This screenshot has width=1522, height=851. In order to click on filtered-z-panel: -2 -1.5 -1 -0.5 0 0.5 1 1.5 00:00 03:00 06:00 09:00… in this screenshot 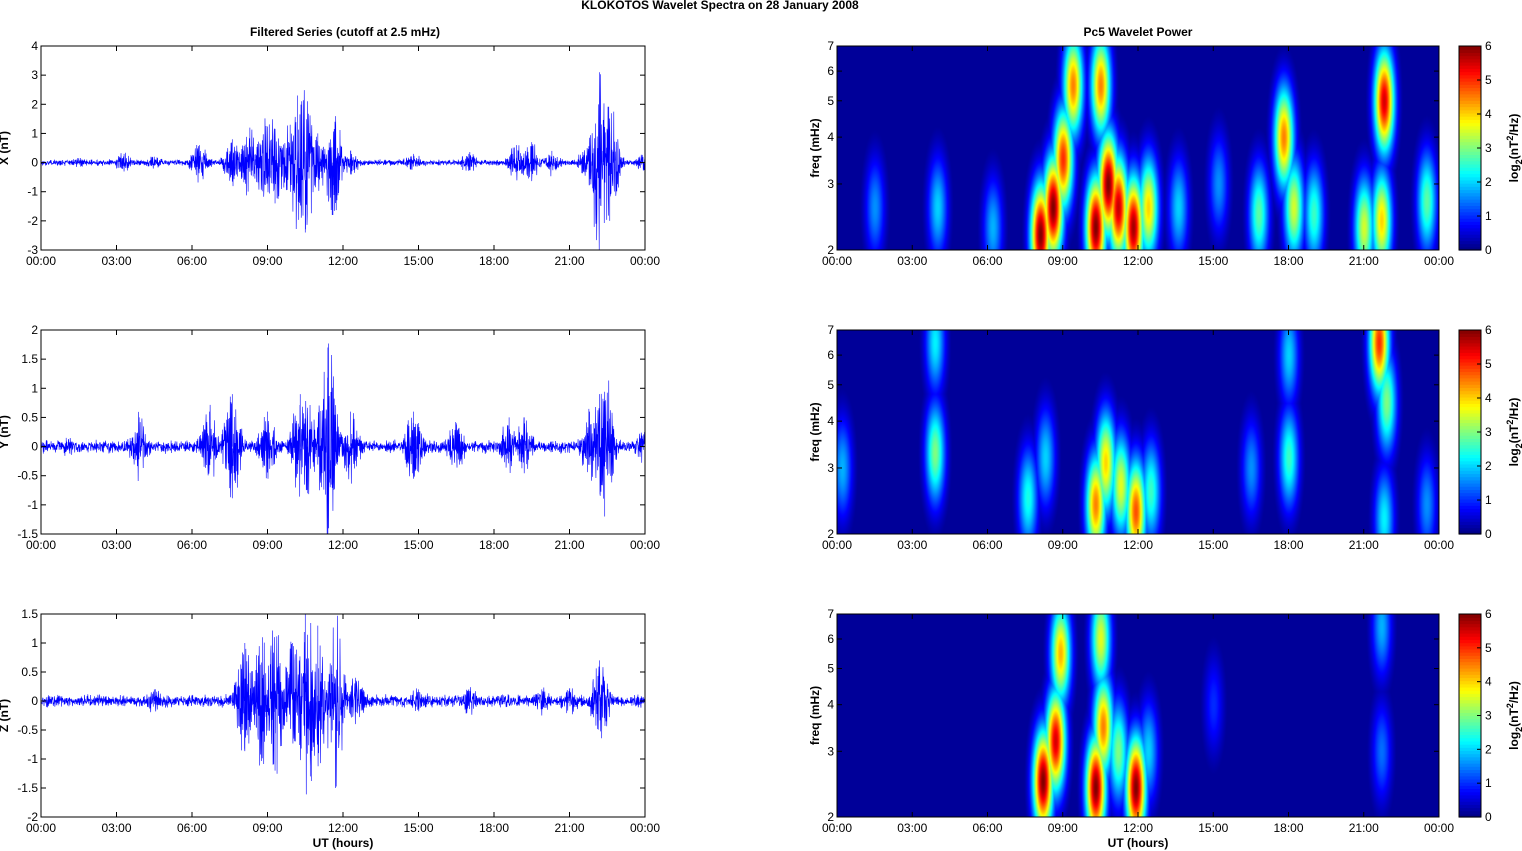, I will do `click(330, 728)`.